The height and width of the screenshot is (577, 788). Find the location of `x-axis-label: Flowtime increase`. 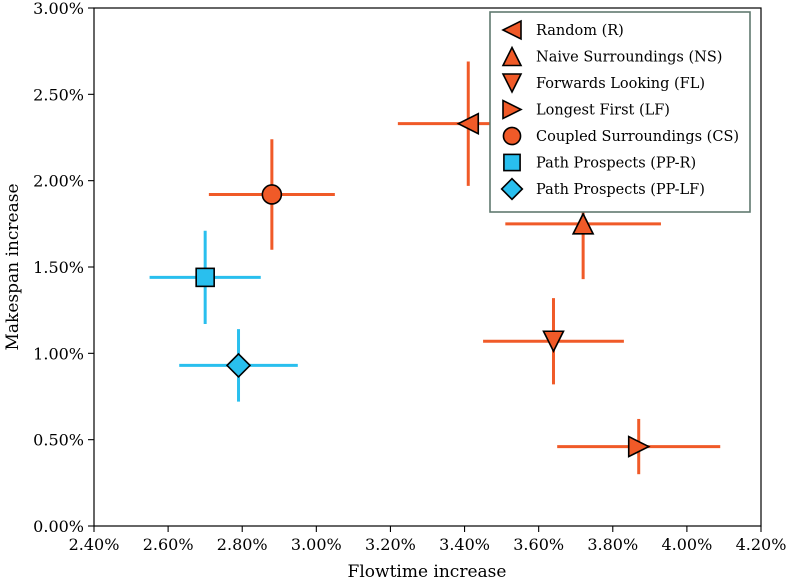

x-axis-label: Flowtime increase is located at coordinates (427, 569).